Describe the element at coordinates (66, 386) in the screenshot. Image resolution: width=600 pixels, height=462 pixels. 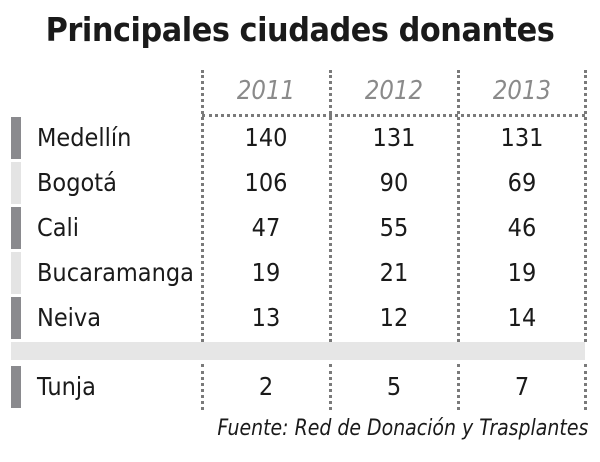
I see `city-label: Tunja` at that location.